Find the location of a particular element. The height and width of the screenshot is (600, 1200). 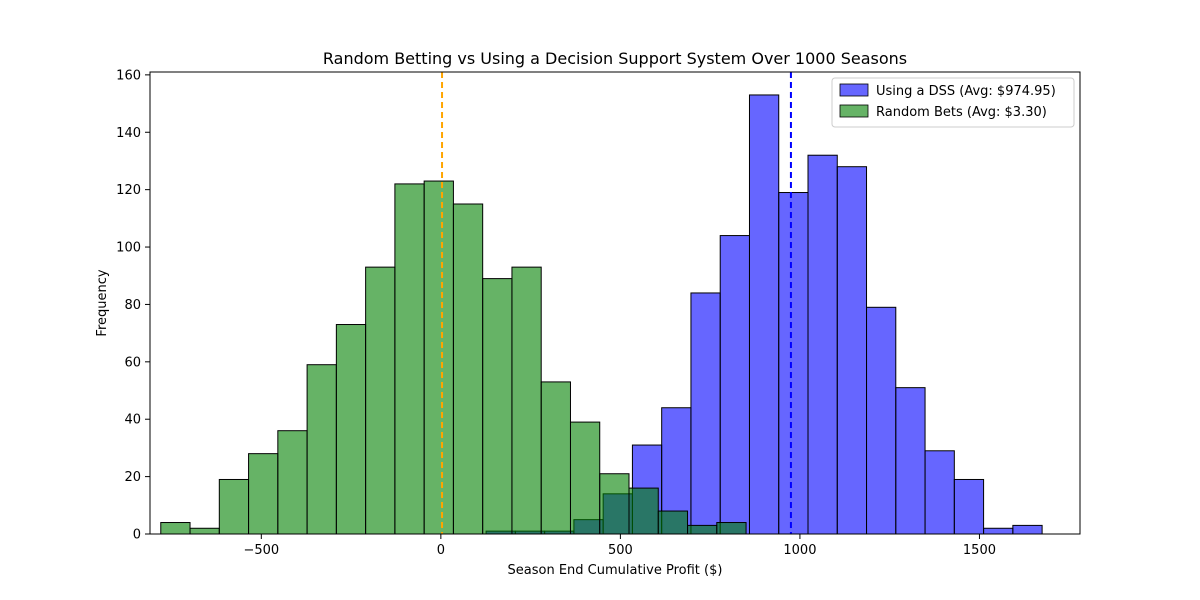

y-axis-label: Frequency is located at coordinates (102, 302).